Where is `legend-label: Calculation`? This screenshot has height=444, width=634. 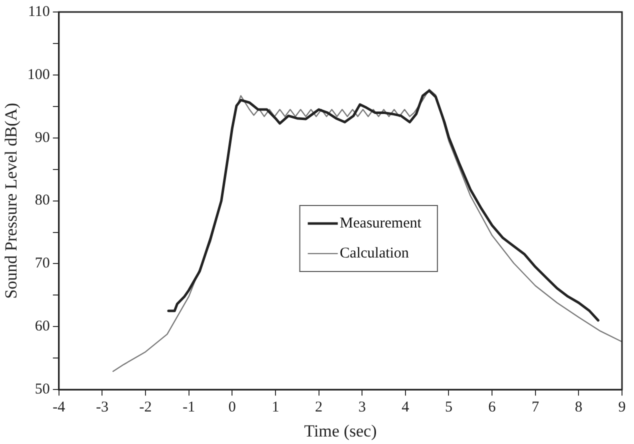
legend-label: Calculation is located at coordinates (375, 253).